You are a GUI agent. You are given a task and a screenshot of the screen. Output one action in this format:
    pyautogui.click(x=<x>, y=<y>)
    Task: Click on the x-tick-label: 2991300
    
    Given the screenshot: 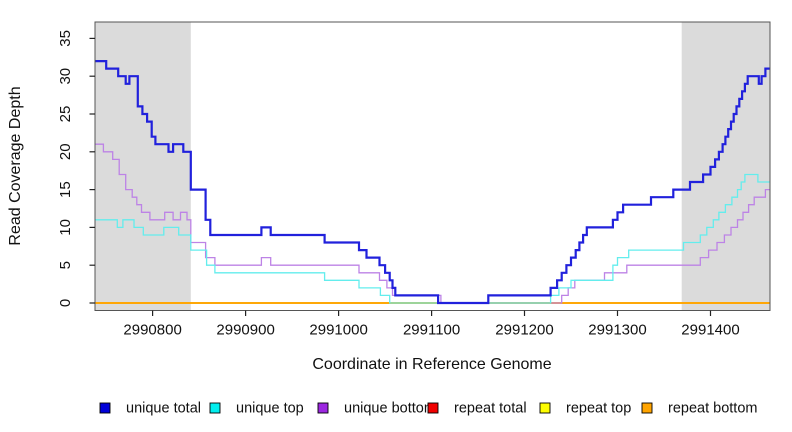 What is the action you would take?
    pyautogui.click(x=617, y=330)
    